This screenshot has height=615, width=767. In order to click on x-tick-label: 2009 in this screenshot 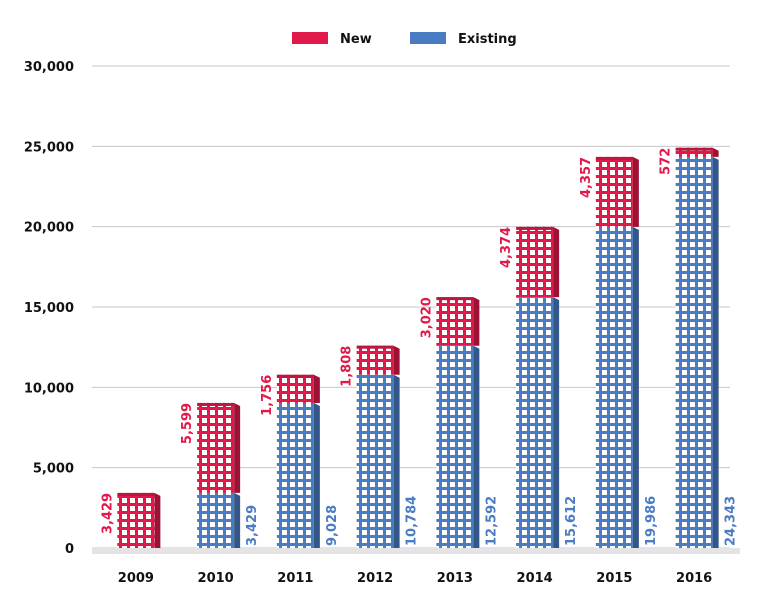, I will do `click(136, 578)`.